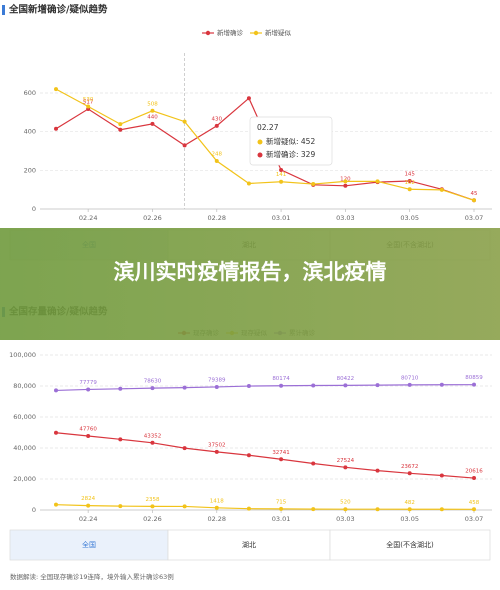 This screenshot has width=500, height=590. What do you see at coordinates (58, 10) in the screenshot?
I see `chart-title: 全国新增确诊/疑似趋势` at bounding box center [58, 10].